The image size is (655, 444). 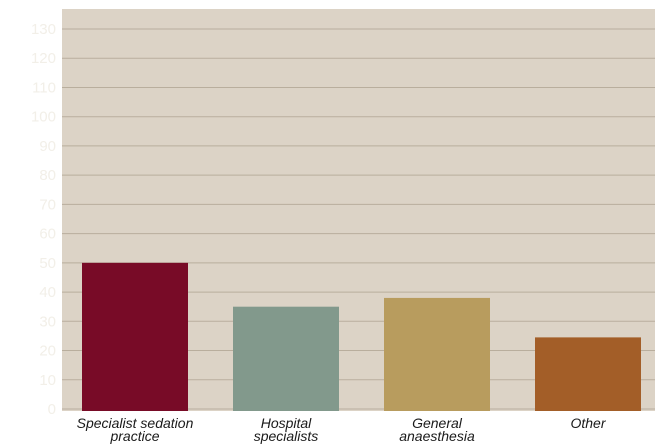 I want to click on y-tick-label-30: 30, so click(x=47, y=321).